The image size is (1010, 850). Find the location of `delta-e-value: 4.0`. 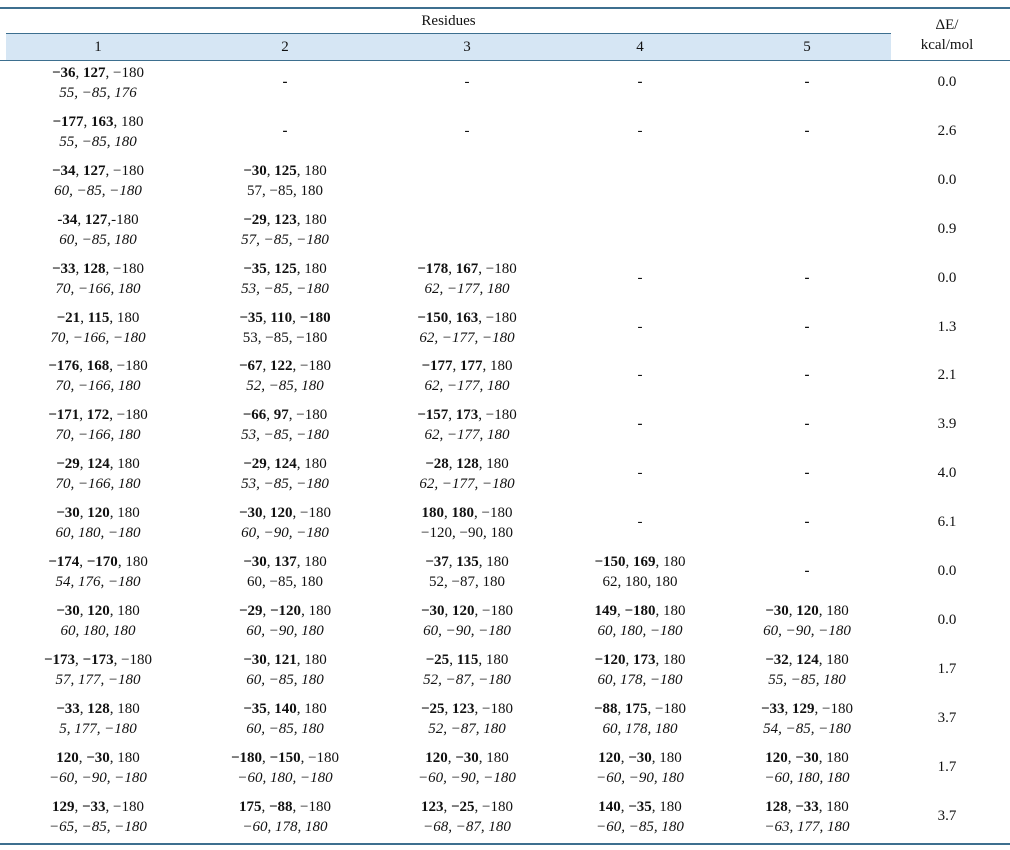

delta-e-value: 4.0 is located at coordinates (947, 473).